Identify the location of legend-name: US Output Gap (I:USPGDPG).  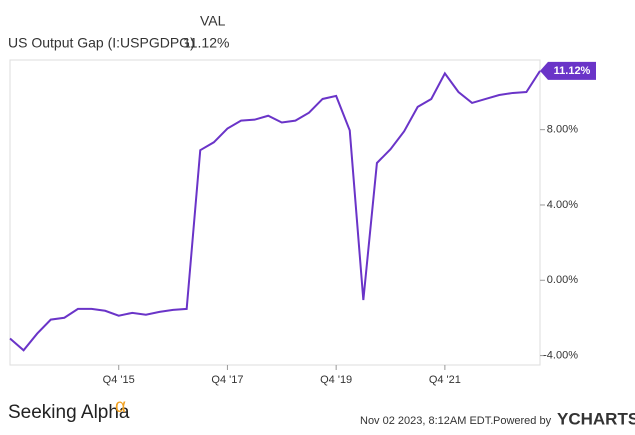
(101, 43).